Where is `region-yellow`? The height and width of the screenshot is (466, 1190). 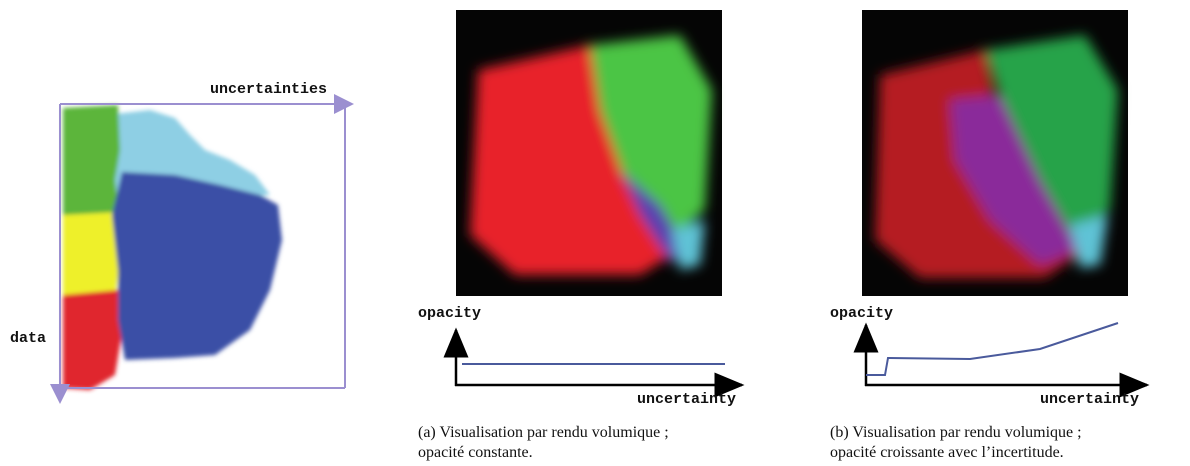 region-yellow is located at coordinates (91, 256).